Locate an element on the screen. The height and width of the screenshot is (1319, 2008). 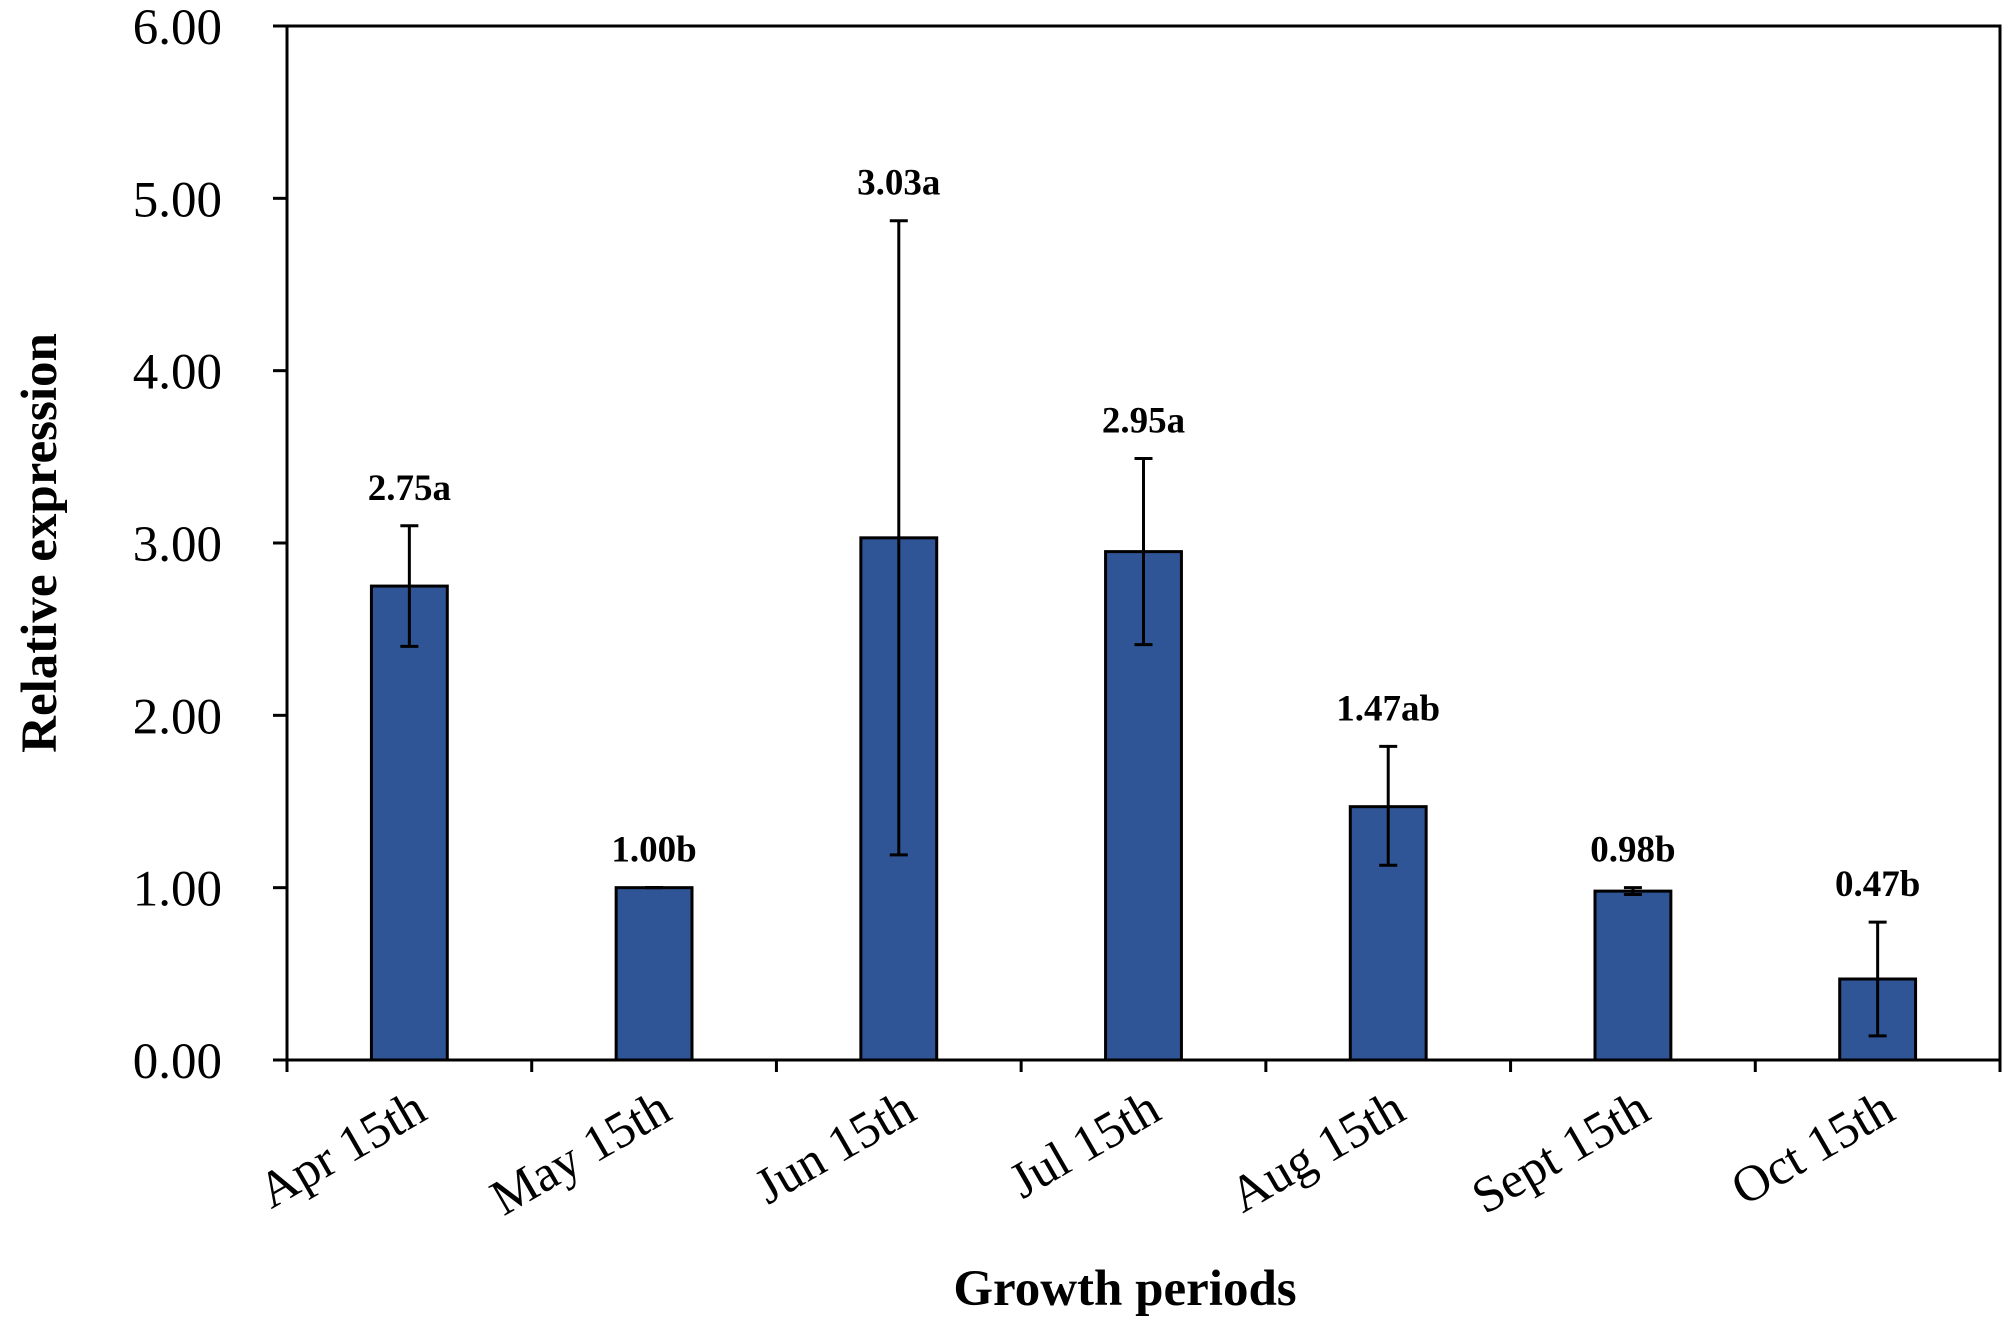
x-tick-label: Oct 15th is located at coordinates (1812, 1148).